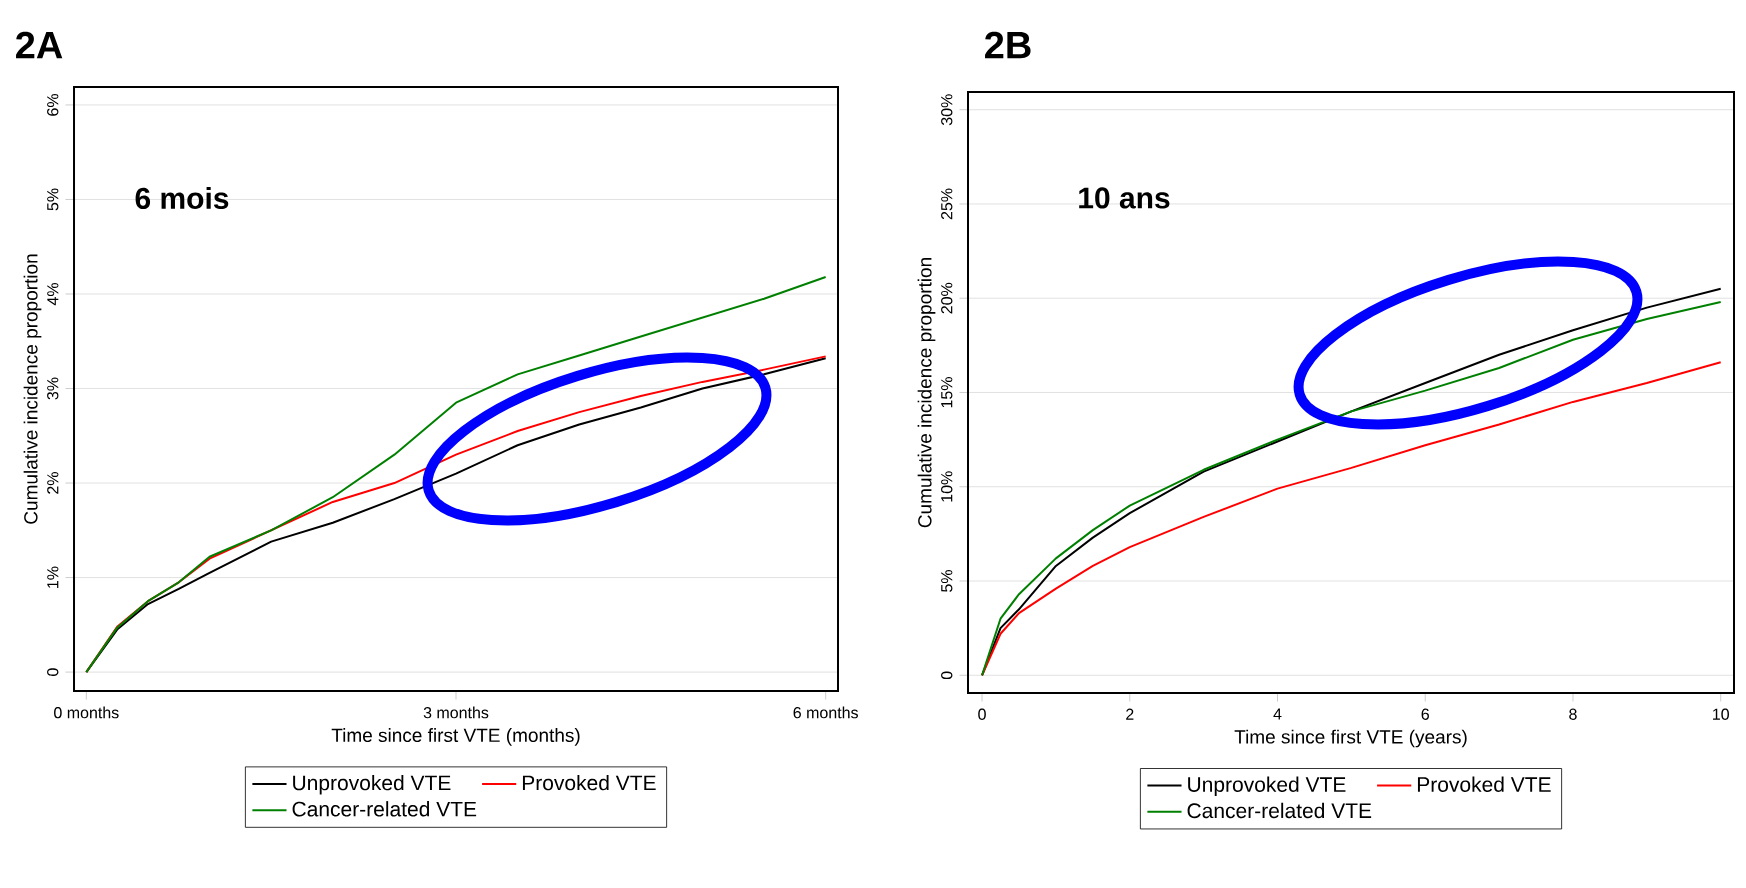 The height and width of the screenshot is (888, 1746). What do you see at coordinates (1008, 45) in the screenshot?
I see `chart-title: 2B` at bounding box center [1008, 45].